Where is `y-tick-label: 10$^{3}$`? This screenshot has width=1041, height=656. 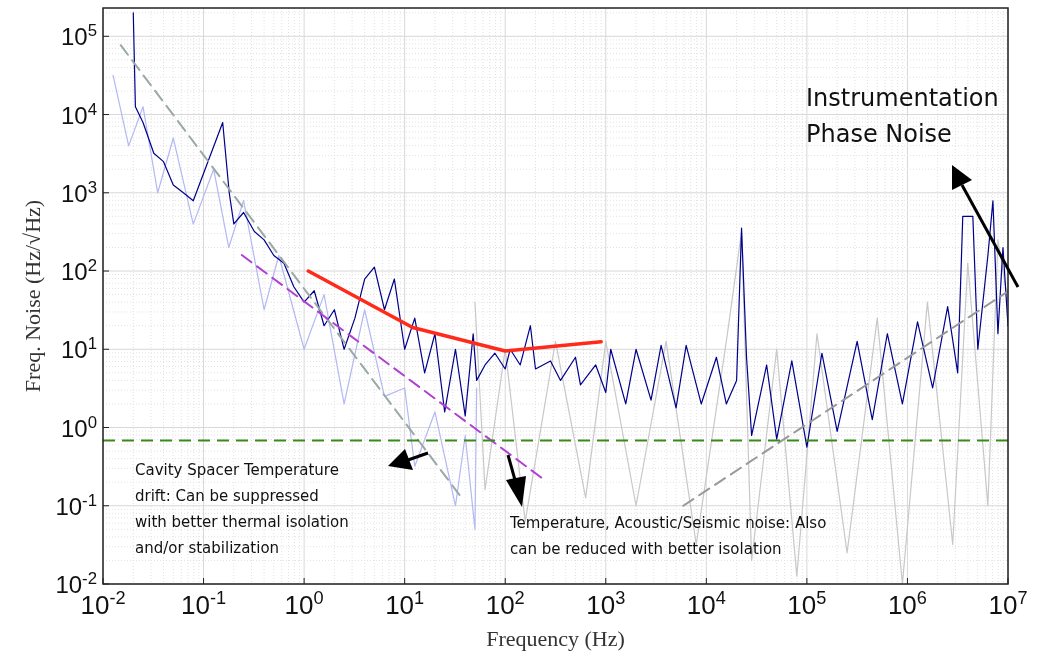
y-tick-label: 10$^{3}$ is located at coordinates (78, 192).